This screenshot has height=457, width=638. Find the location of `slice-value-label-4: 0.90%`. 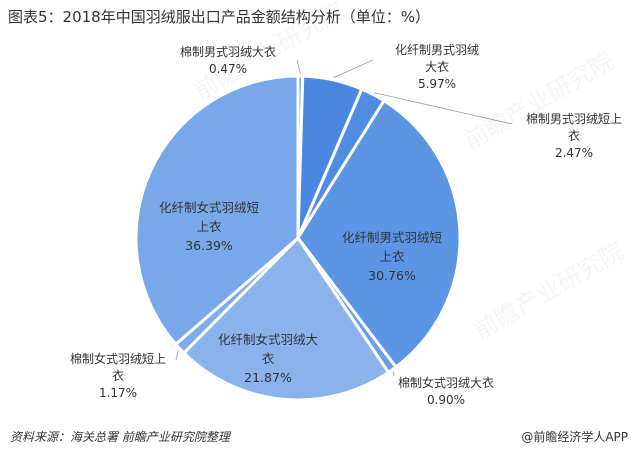

slice-value-label-4: 0.90% is located at coordinates (446, 400).